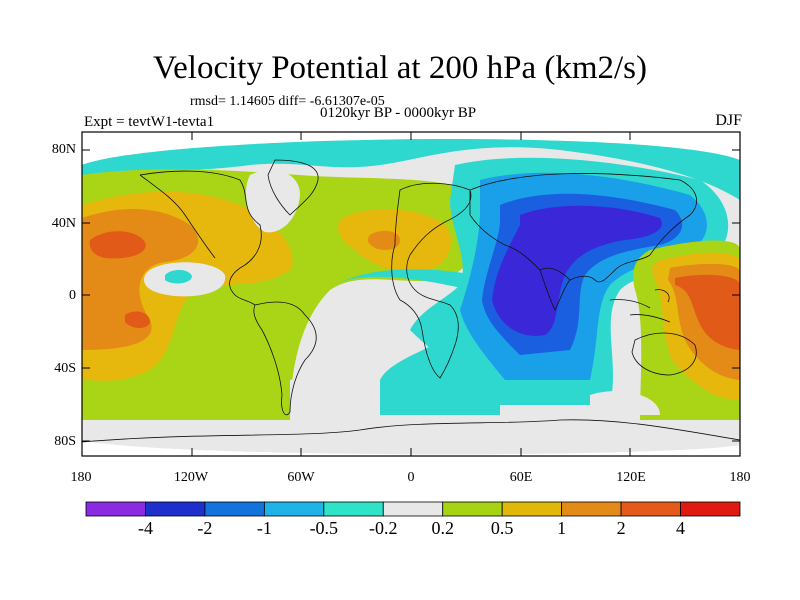  I want to click on map-title: Velocity Potential at 200 hPa (km2/s), so click(400, 68).